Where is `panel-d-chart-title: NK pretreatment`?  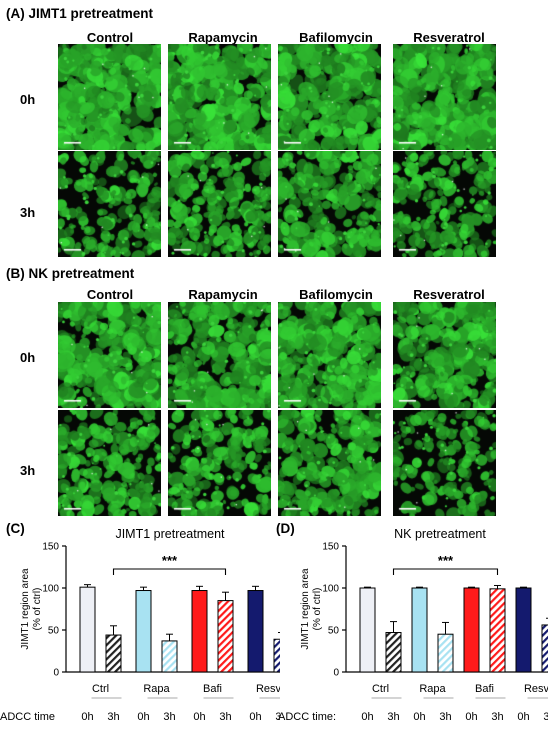 panel-d-chart-title: NK pretreatment is located at coordinates (440, 534).